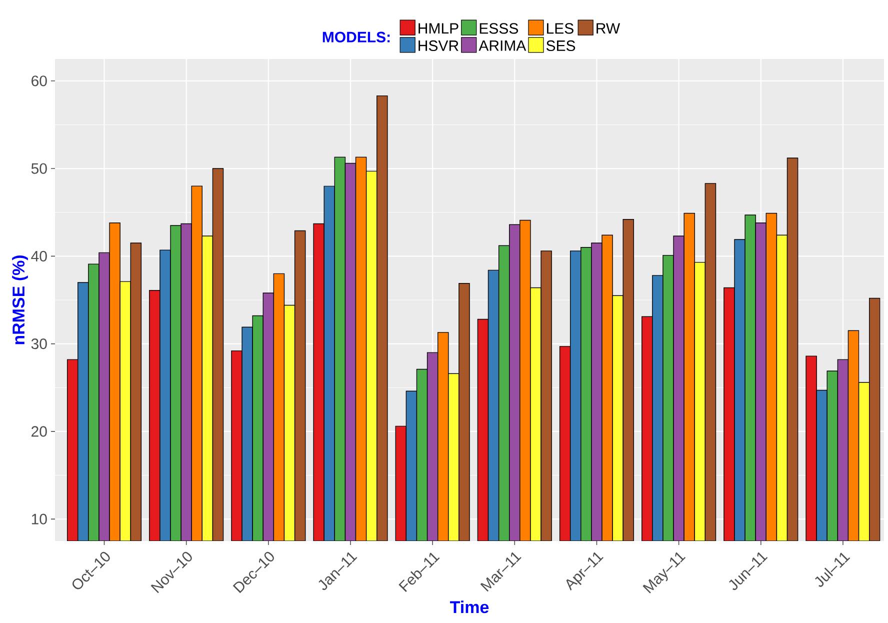  I want to click on legend-label: RW, so click(608, 28).